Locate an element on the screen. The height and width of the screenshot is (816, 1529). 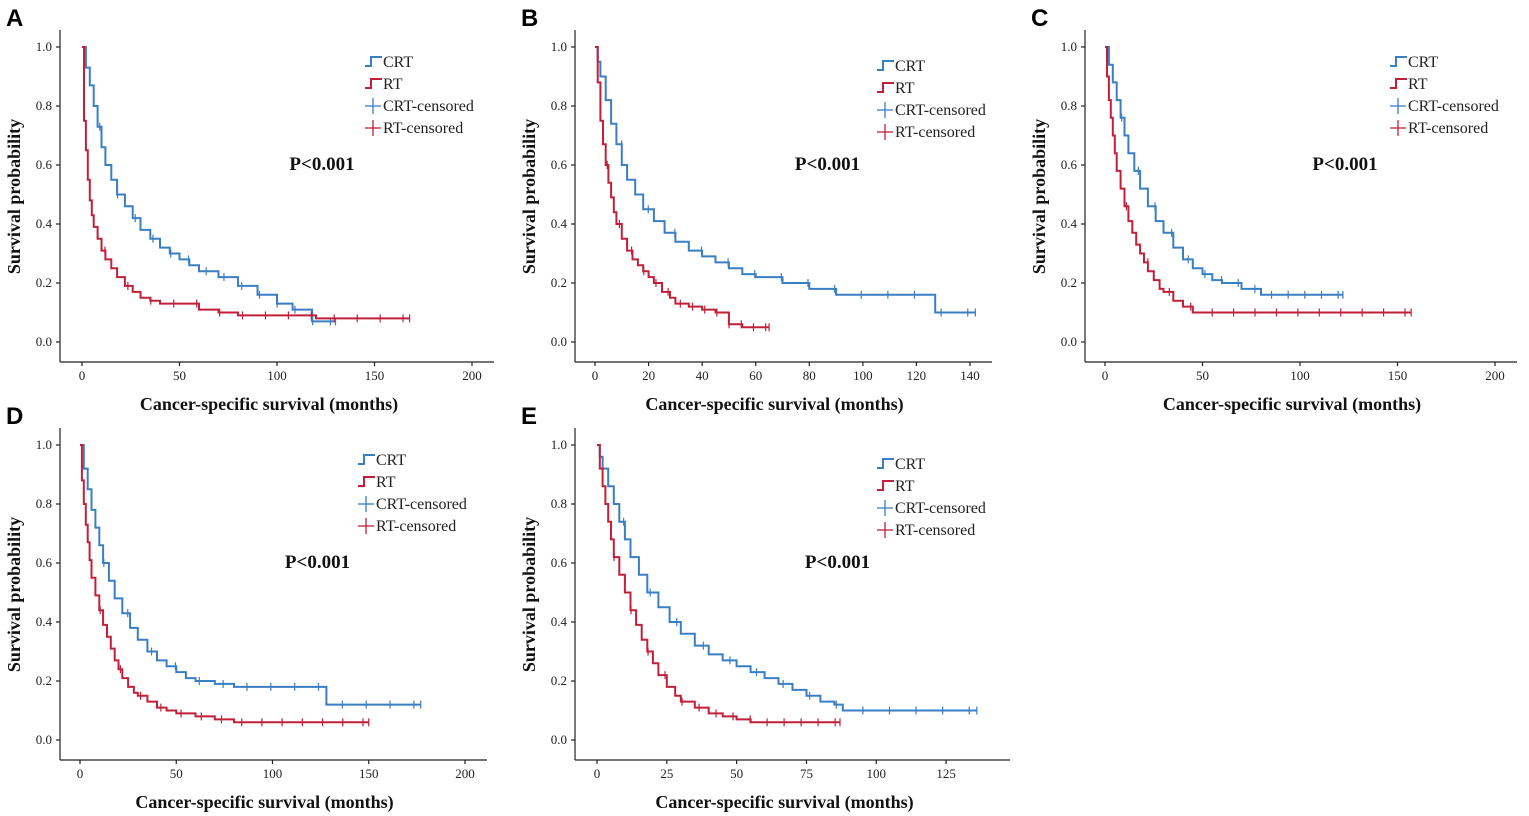
panel-letter: C is located at coordinates (1039, 18).